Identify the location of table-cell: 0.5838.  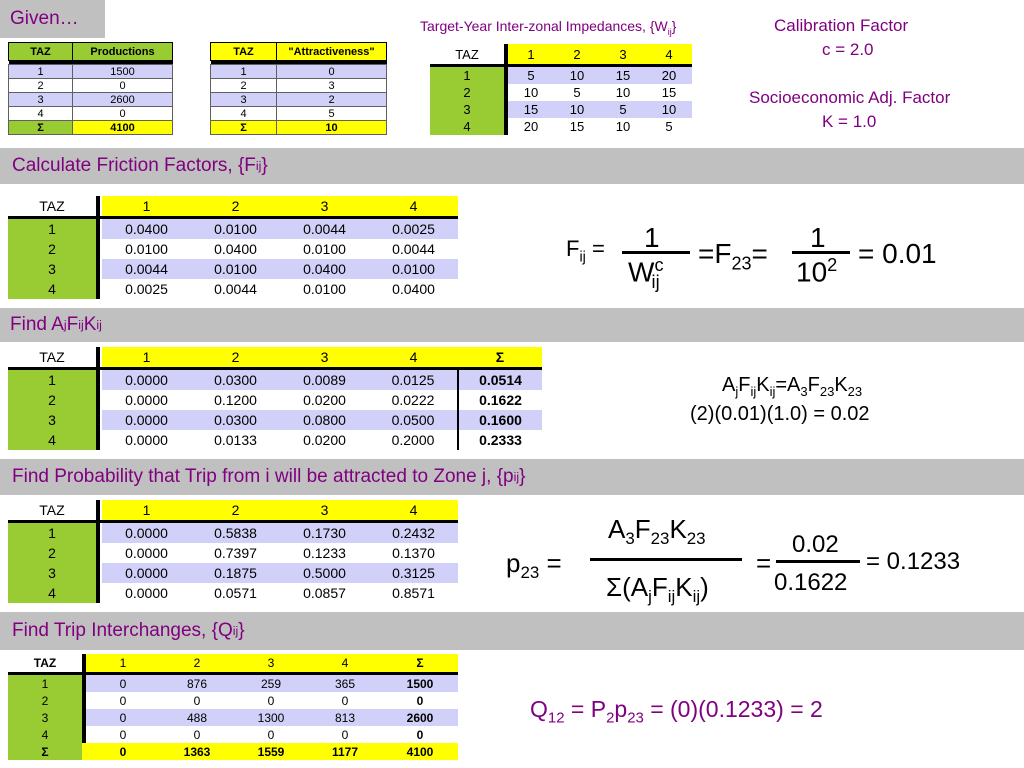
(235, 533).